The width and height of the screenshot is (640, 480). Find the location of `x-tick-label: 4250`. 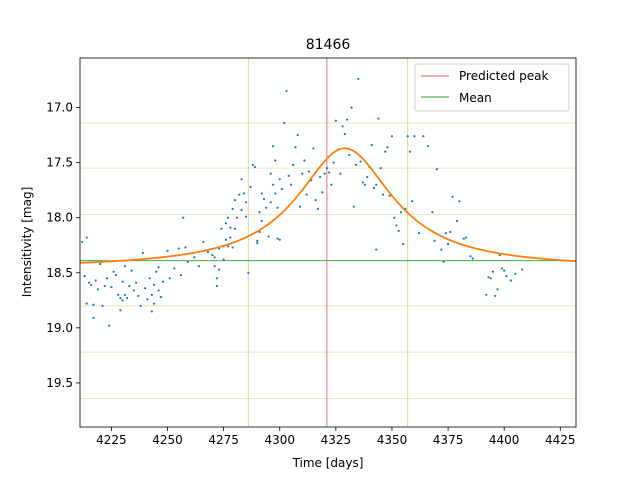

x-tick-label: 4250 is located at coordinates (167, 440).